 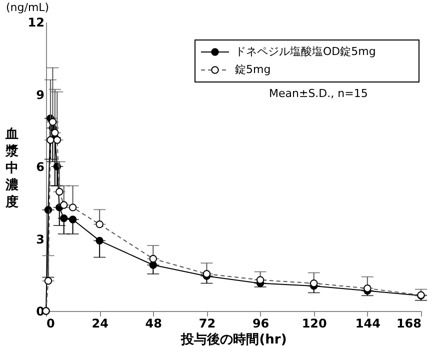 What do you see at coordinates (100, 323) in the screenshot?
I see `x-tick-label: 24` at bounding box center [100, 323].